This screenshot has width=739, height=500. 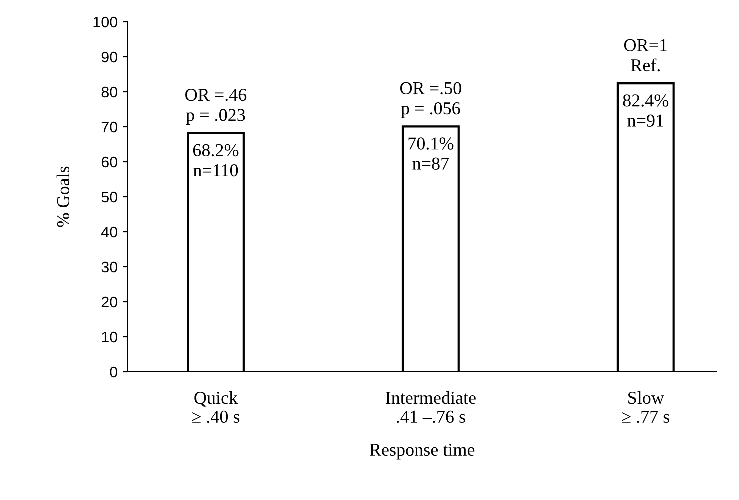 What do you see at coordinates (216, 407) in the screenshot?
I see `x-tick-label: Quick ≥ .40 s` at bounding box center [216, 407].